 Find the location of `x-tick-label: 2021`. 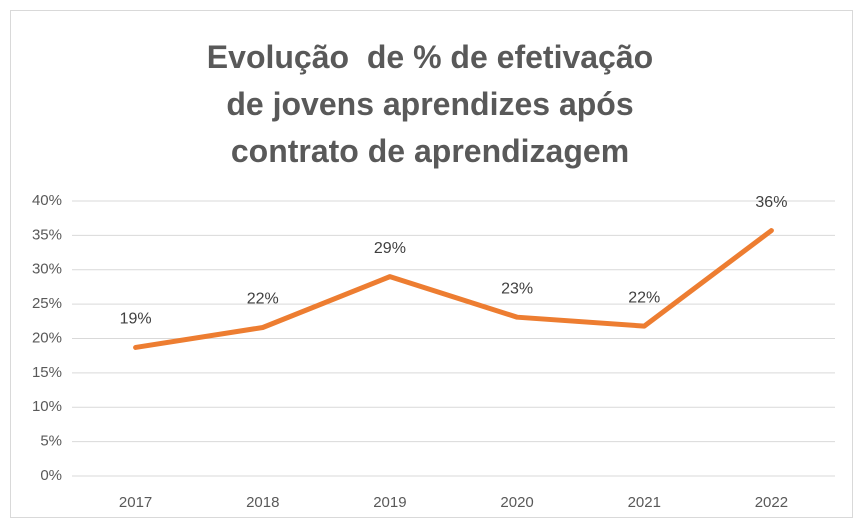

x-tick-label: 2021 is located at coordinates (644, 502).